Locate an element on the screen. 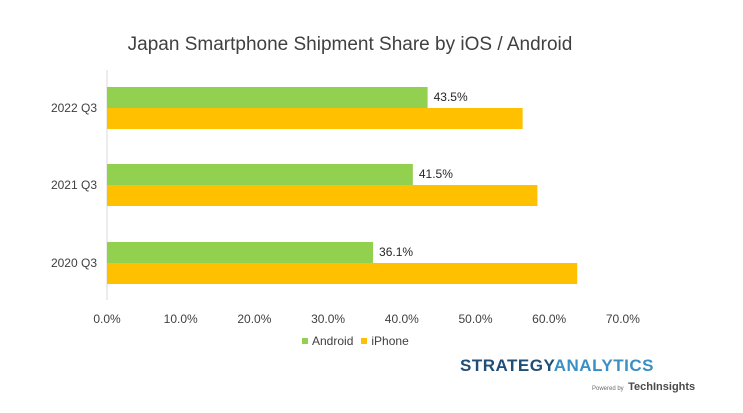  logo-powered-by: Powered by TechInsights is located at coordinates (643, 386).